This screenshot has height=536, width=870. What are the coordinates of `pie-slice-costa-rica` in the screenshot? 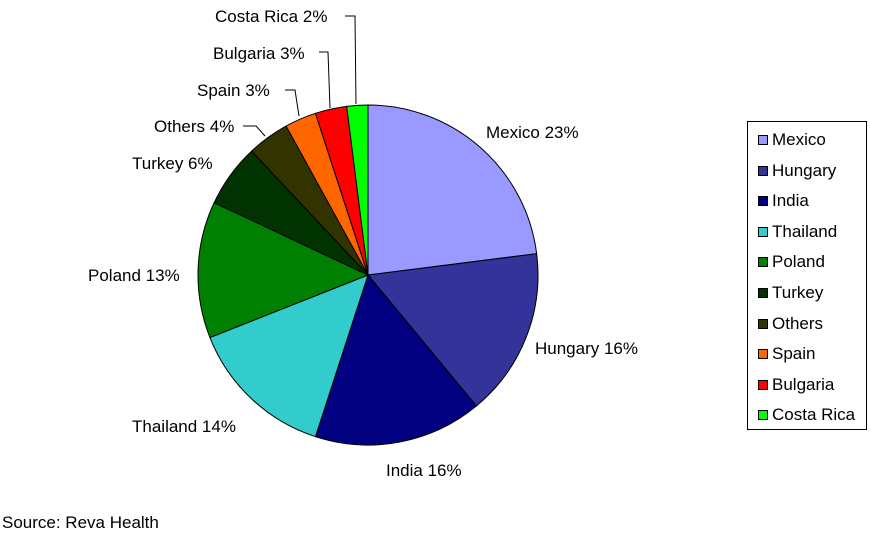 It's located at (357, 190).